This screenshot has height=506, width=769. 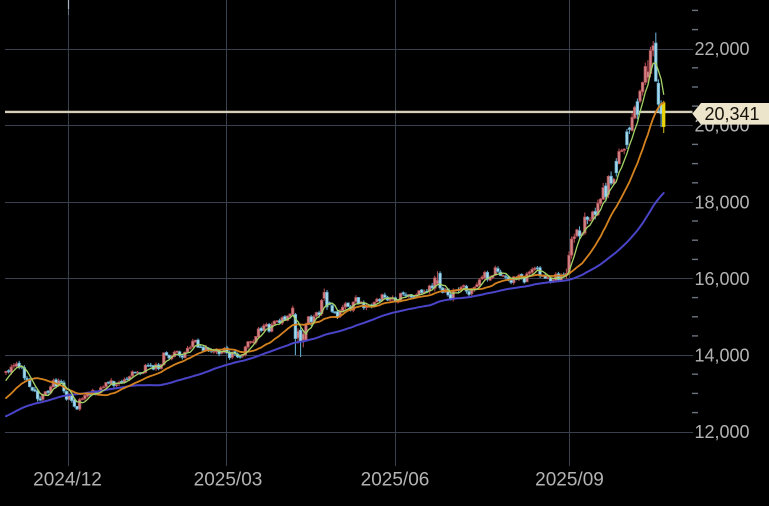 What do you see at coordinates (722, 202) in the screenshot?
I see `svg-text: 18,000` at bounding box center [722, 202].